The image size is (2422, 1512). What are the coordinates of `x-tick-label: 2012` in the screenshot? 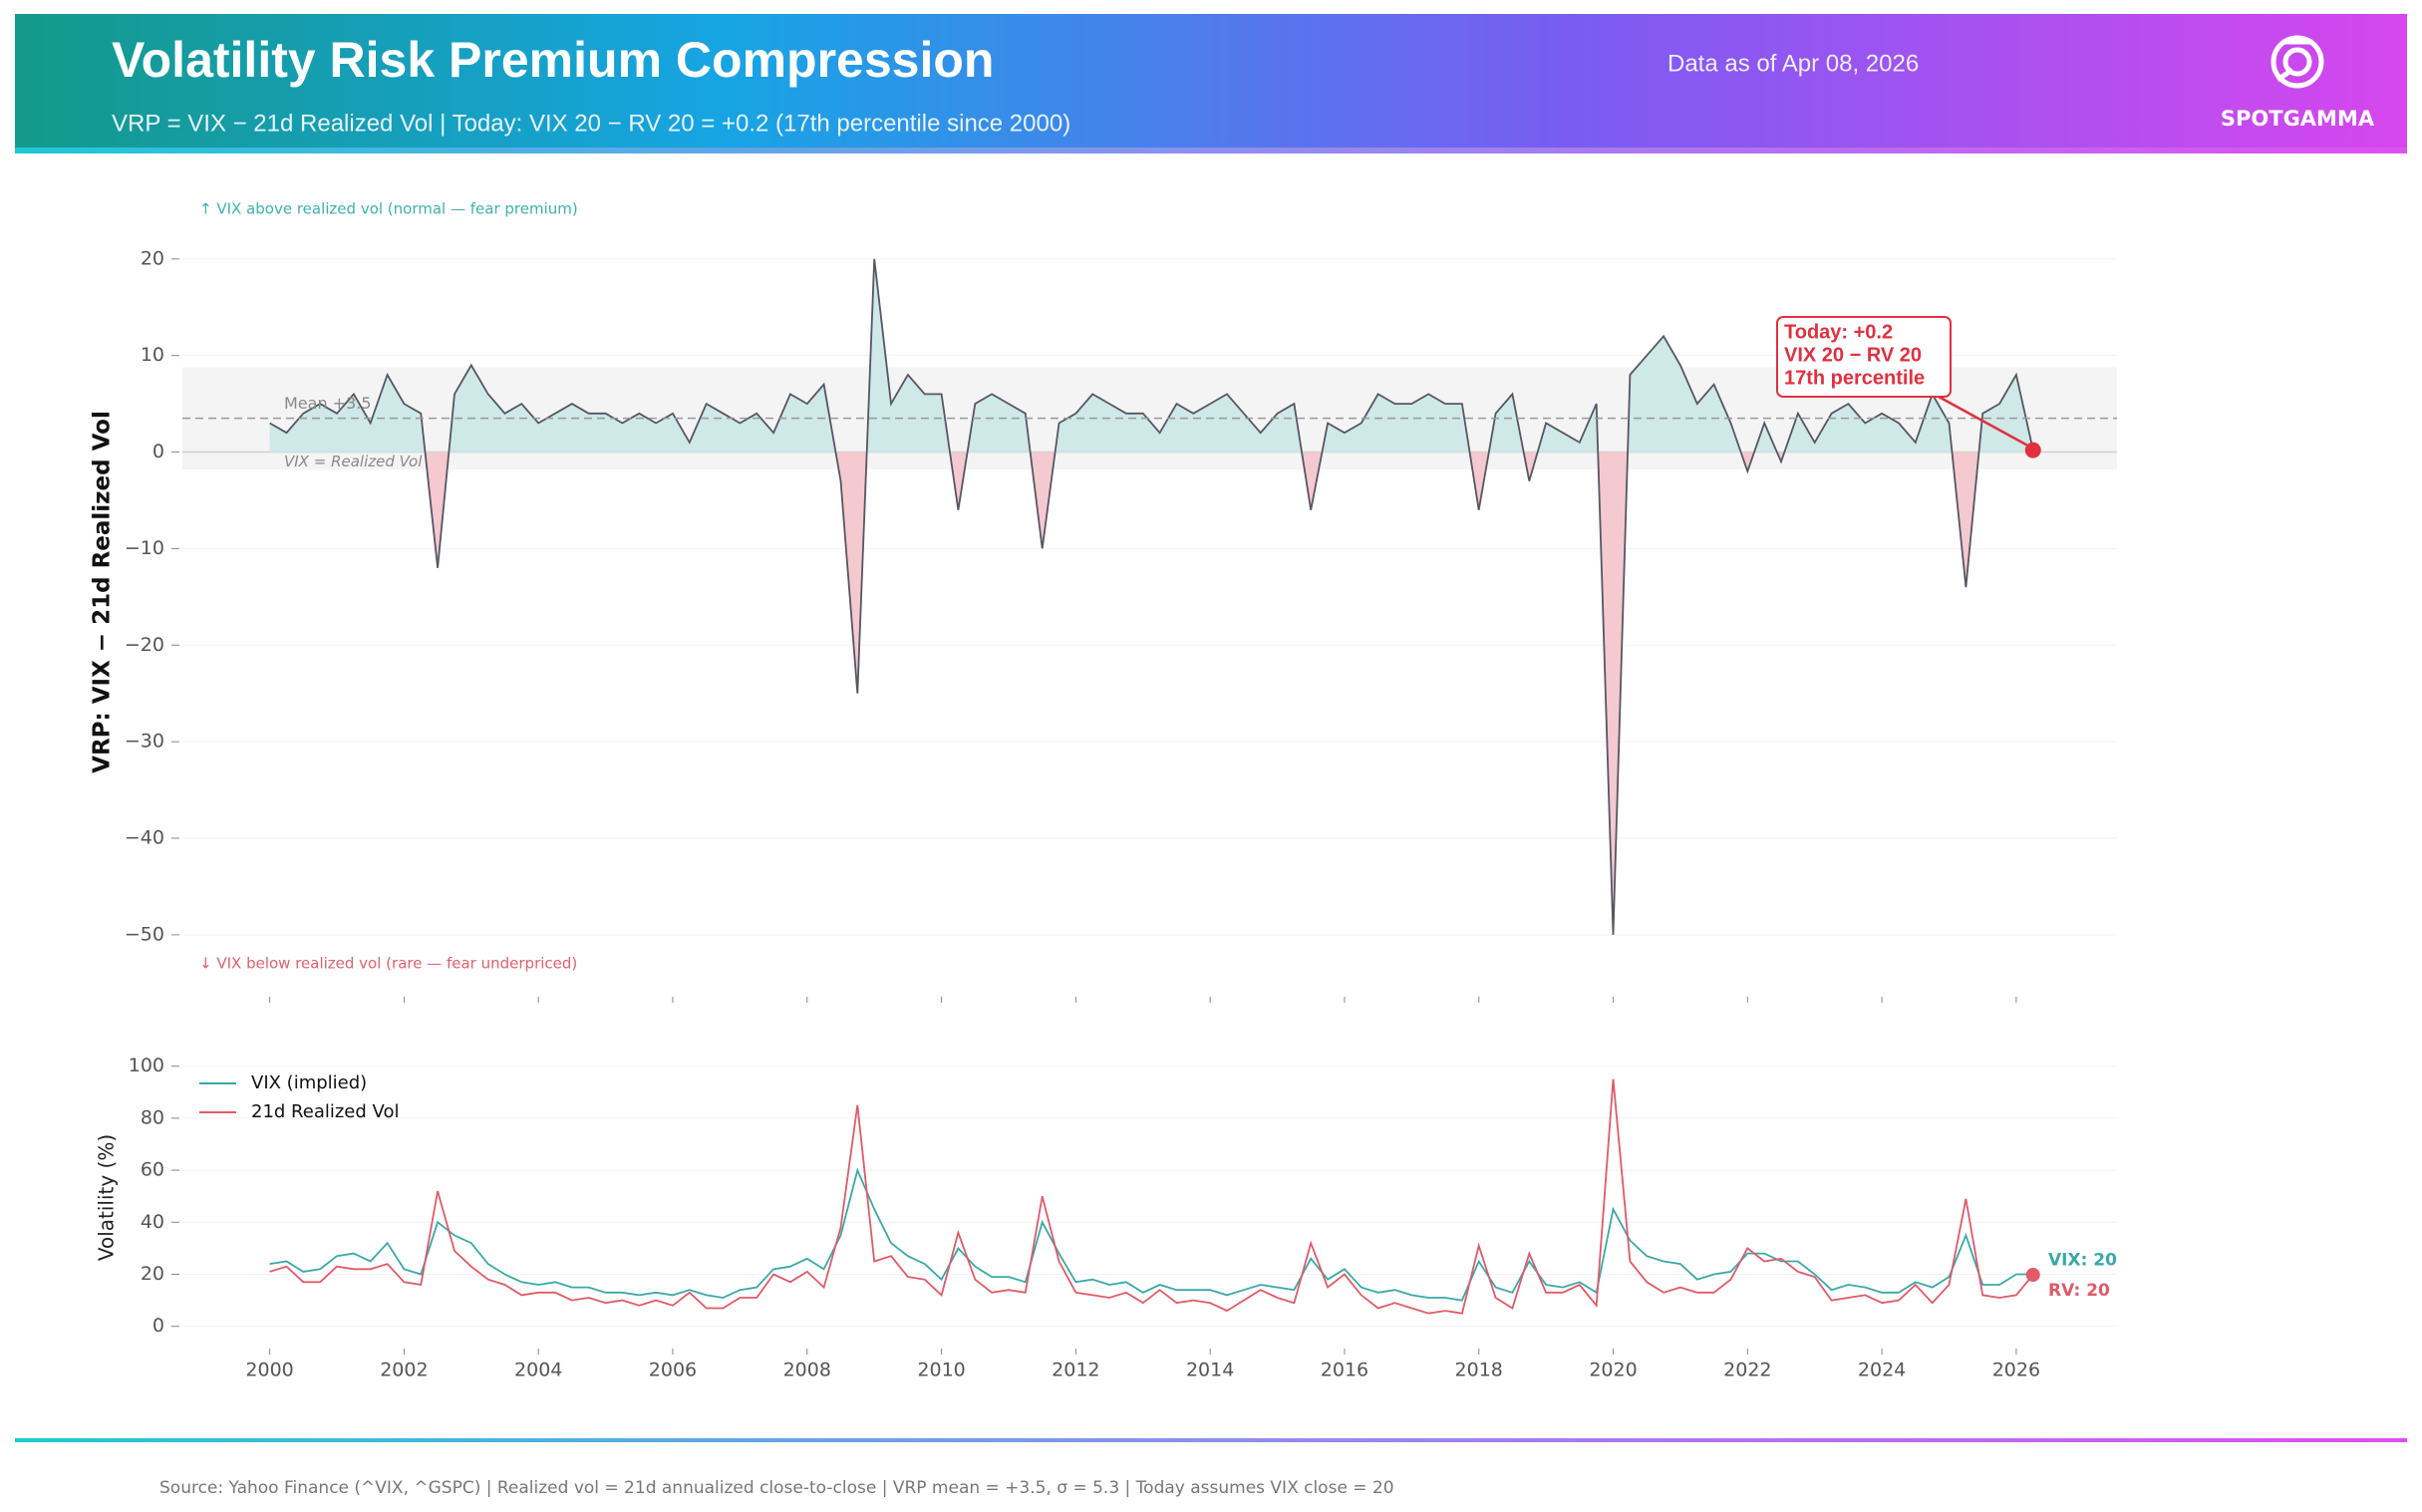 It's located at (1076, 1370).